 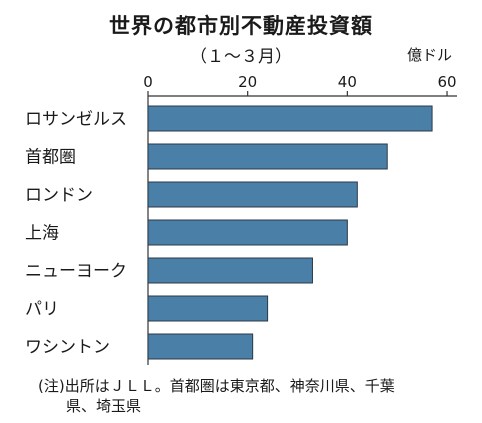 I want to click on category-label: 上海, so click(x=42, y=234).